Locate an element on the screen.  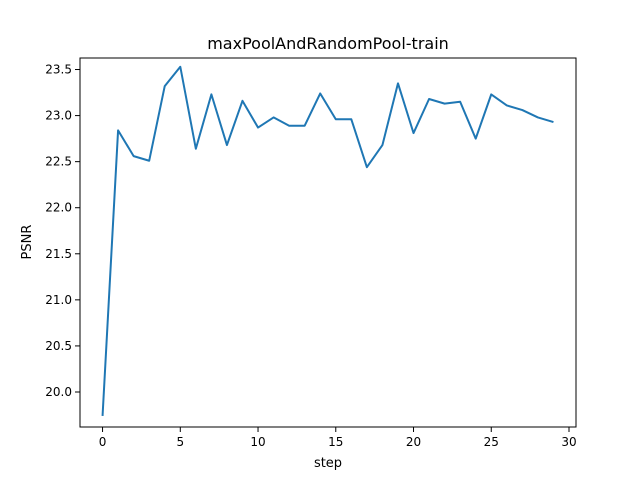
y-tick-label-21.5: 21.5 is located at coordinates (58, 254).